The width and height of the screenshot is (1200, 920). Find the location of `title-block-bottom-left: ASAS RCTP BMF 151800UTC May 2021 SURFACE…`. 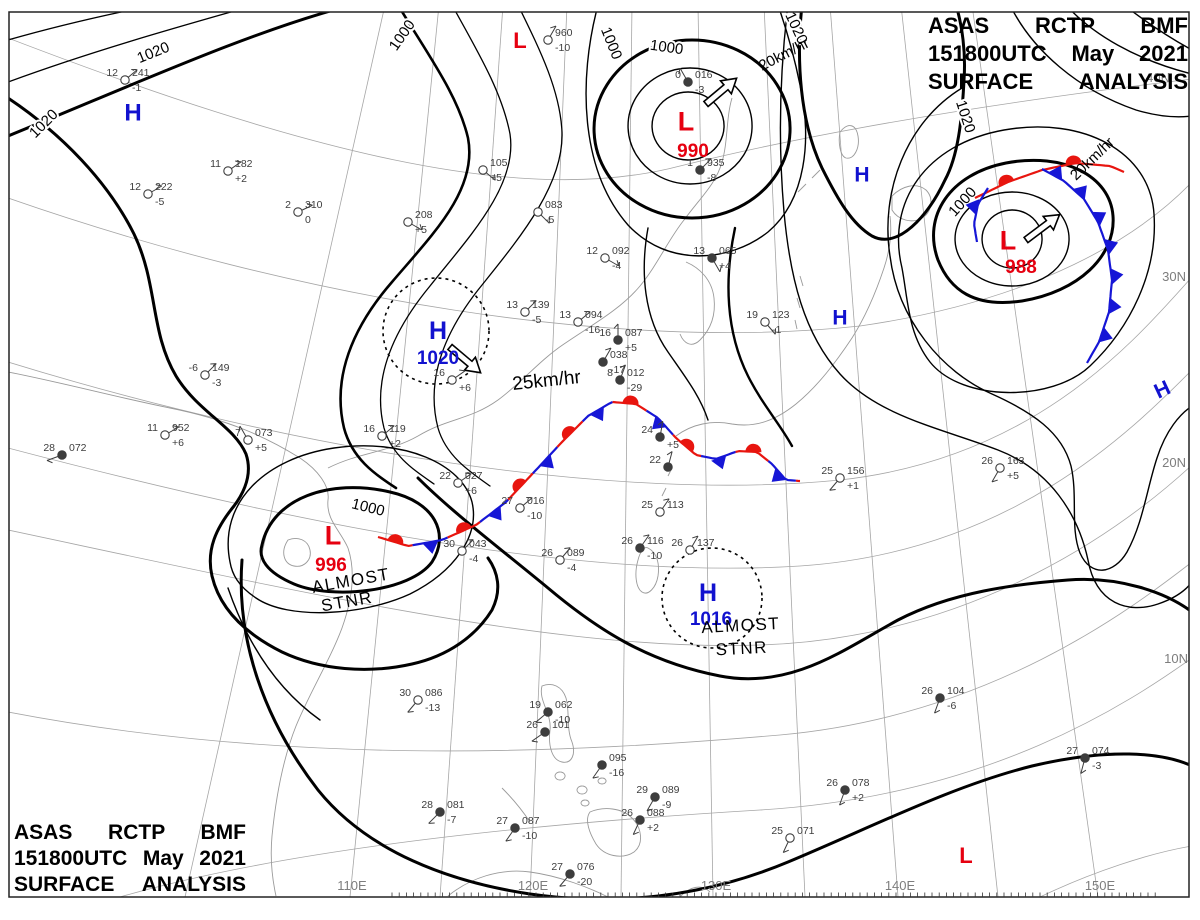

title-block-bottom-left: ASAS RCTP BMF 151800UTC May 2021 SURFACE… is located at coordinates (130, 859).